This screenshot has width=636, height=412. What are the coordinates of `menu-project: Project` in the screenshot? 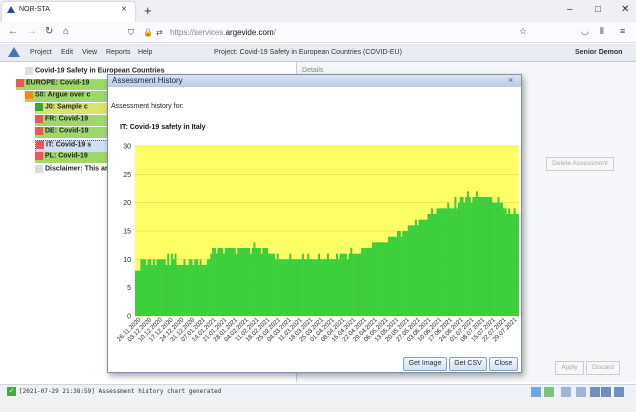 It's located at (41, 52).